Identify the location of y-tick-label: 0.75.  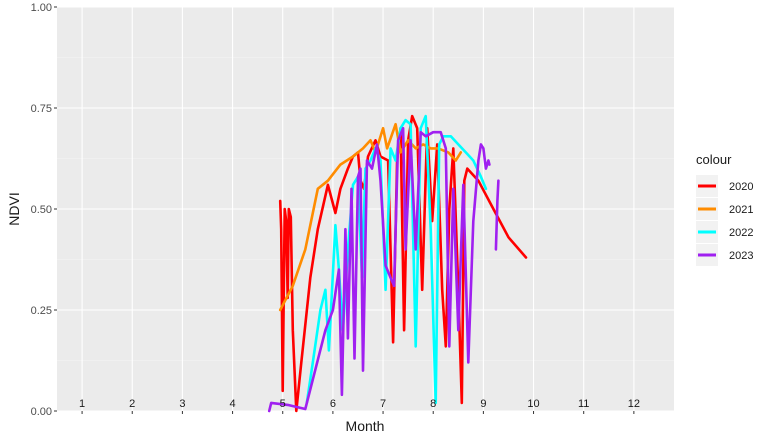
(41, 109).